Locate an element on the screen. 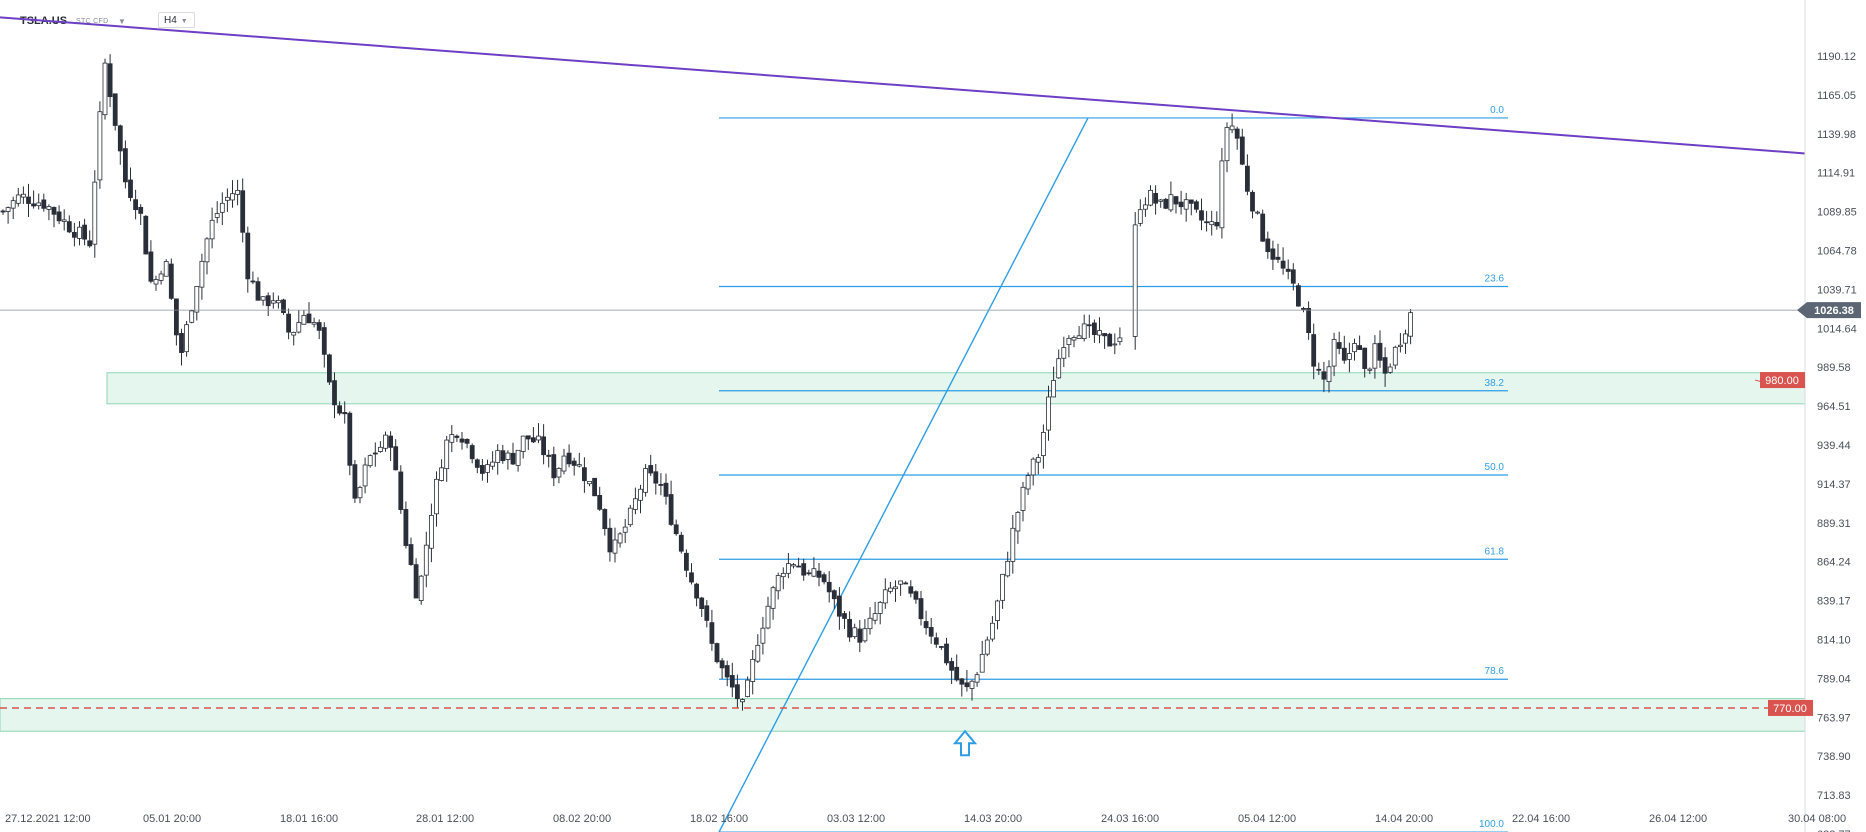  price-labels: 1026.38 980.00 770.00 is located at coordinates (1810, 509).